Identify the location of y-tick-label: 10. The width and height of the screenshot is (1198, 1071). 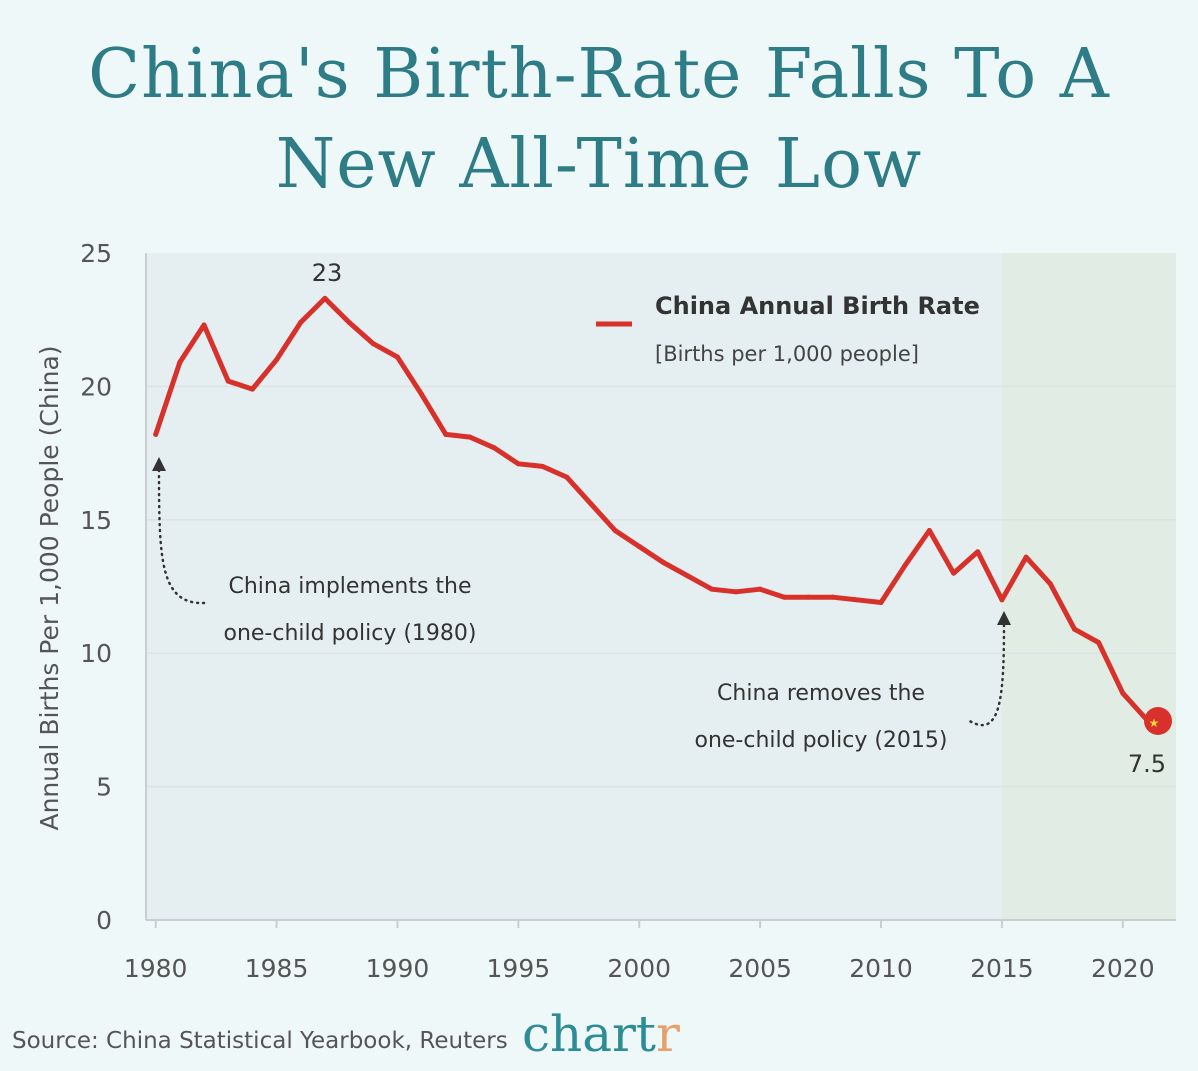
(96, 653).